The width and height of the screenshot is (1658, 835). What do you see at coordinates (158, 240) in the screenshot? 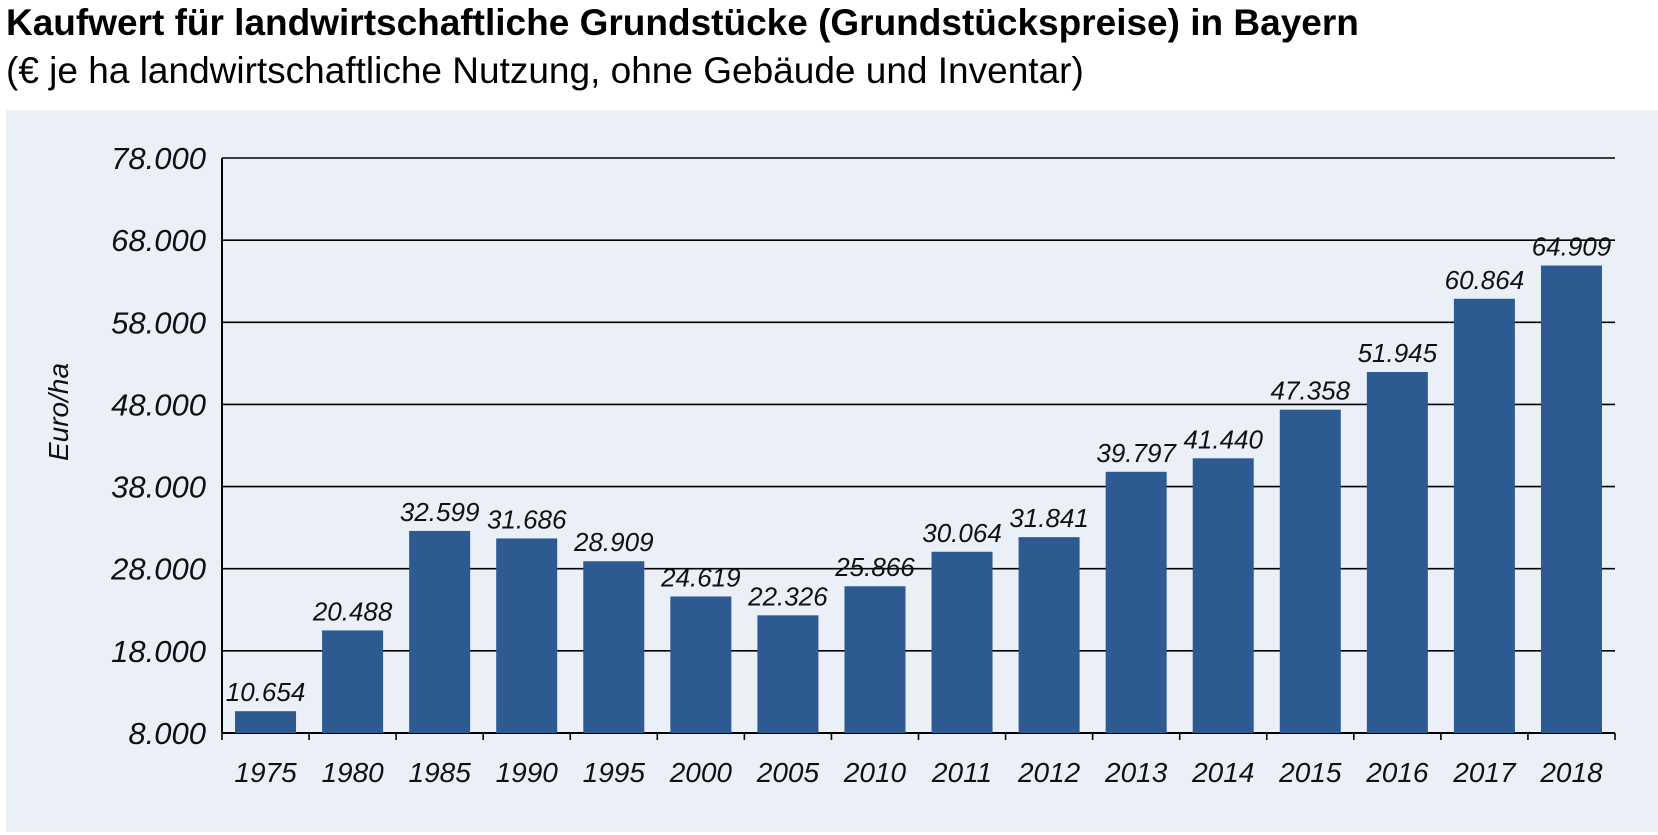
I see `y-tick-label: 68.000` at bounding box center [158, 240].